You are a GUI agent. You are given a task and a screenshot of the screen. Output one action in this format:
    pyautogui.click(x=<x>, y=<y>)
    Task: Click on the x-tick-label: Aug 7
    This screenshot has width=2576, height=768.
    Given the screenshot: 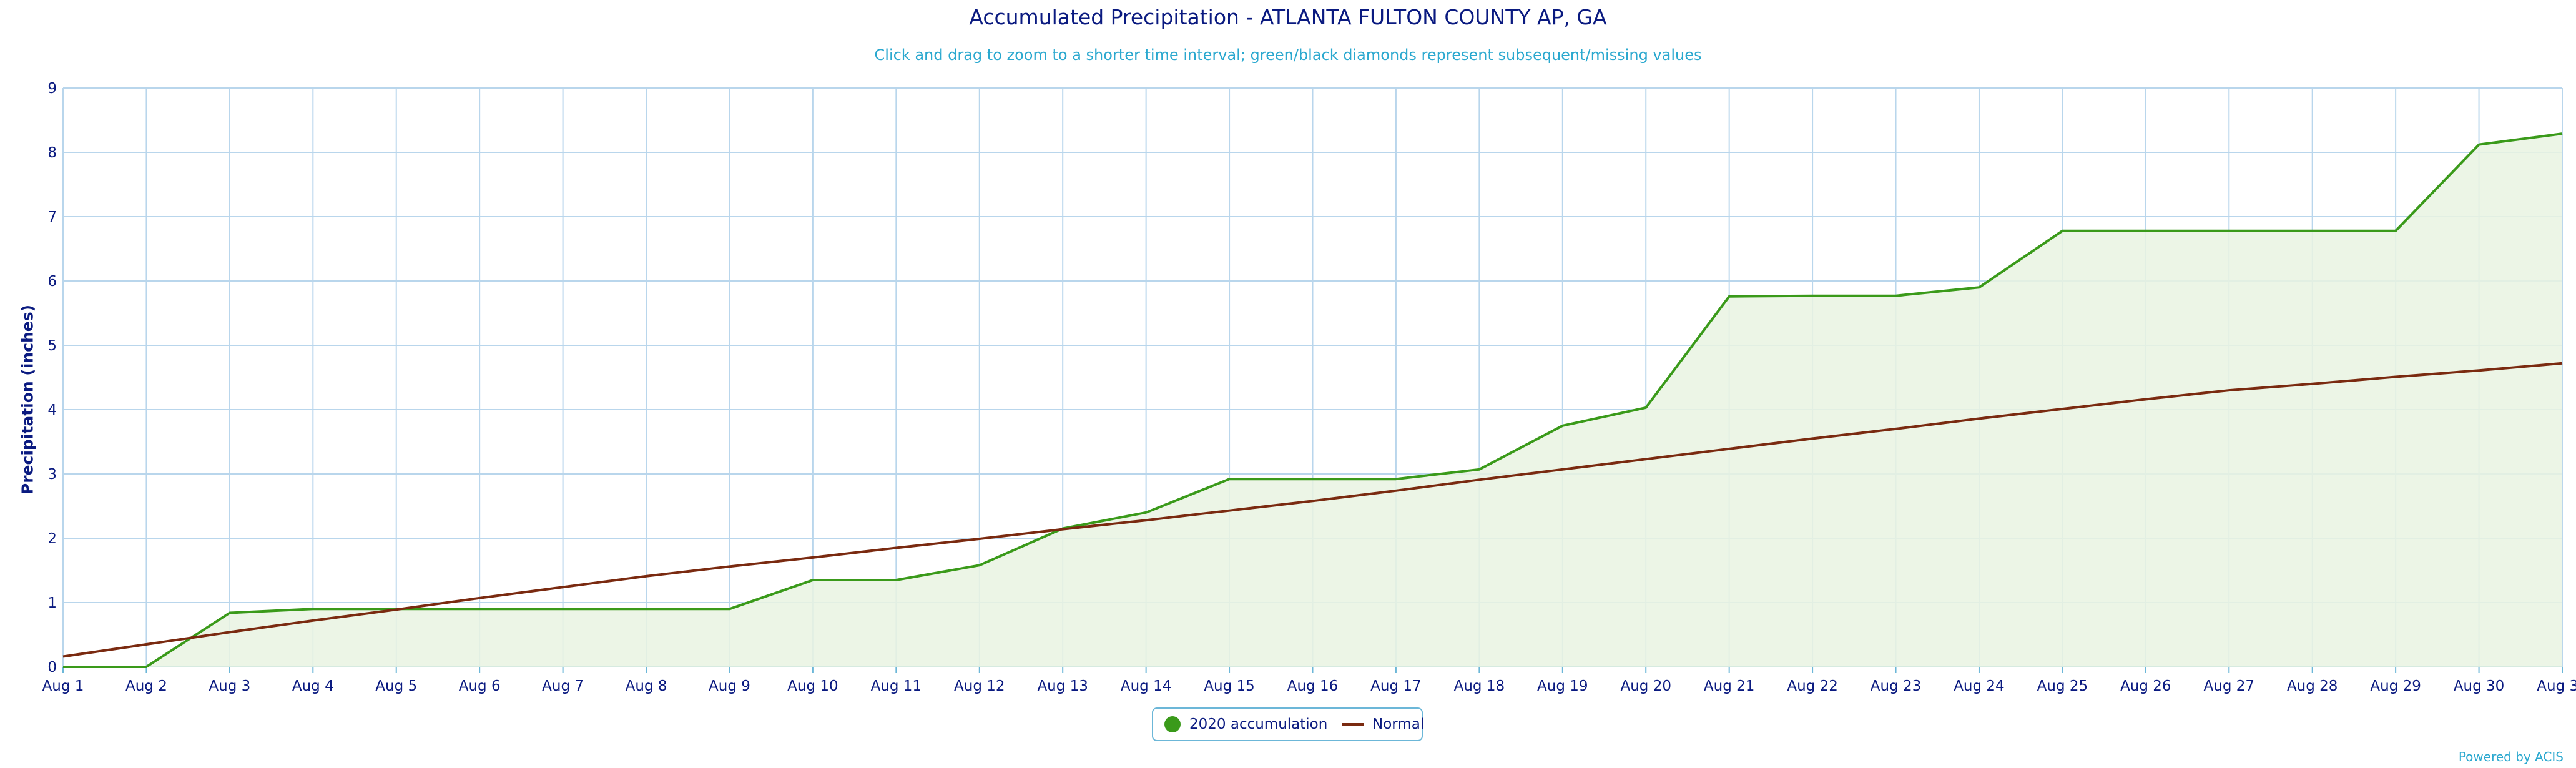 What is the action you would take?
    pyautogui.click(x=563, y=686)
    